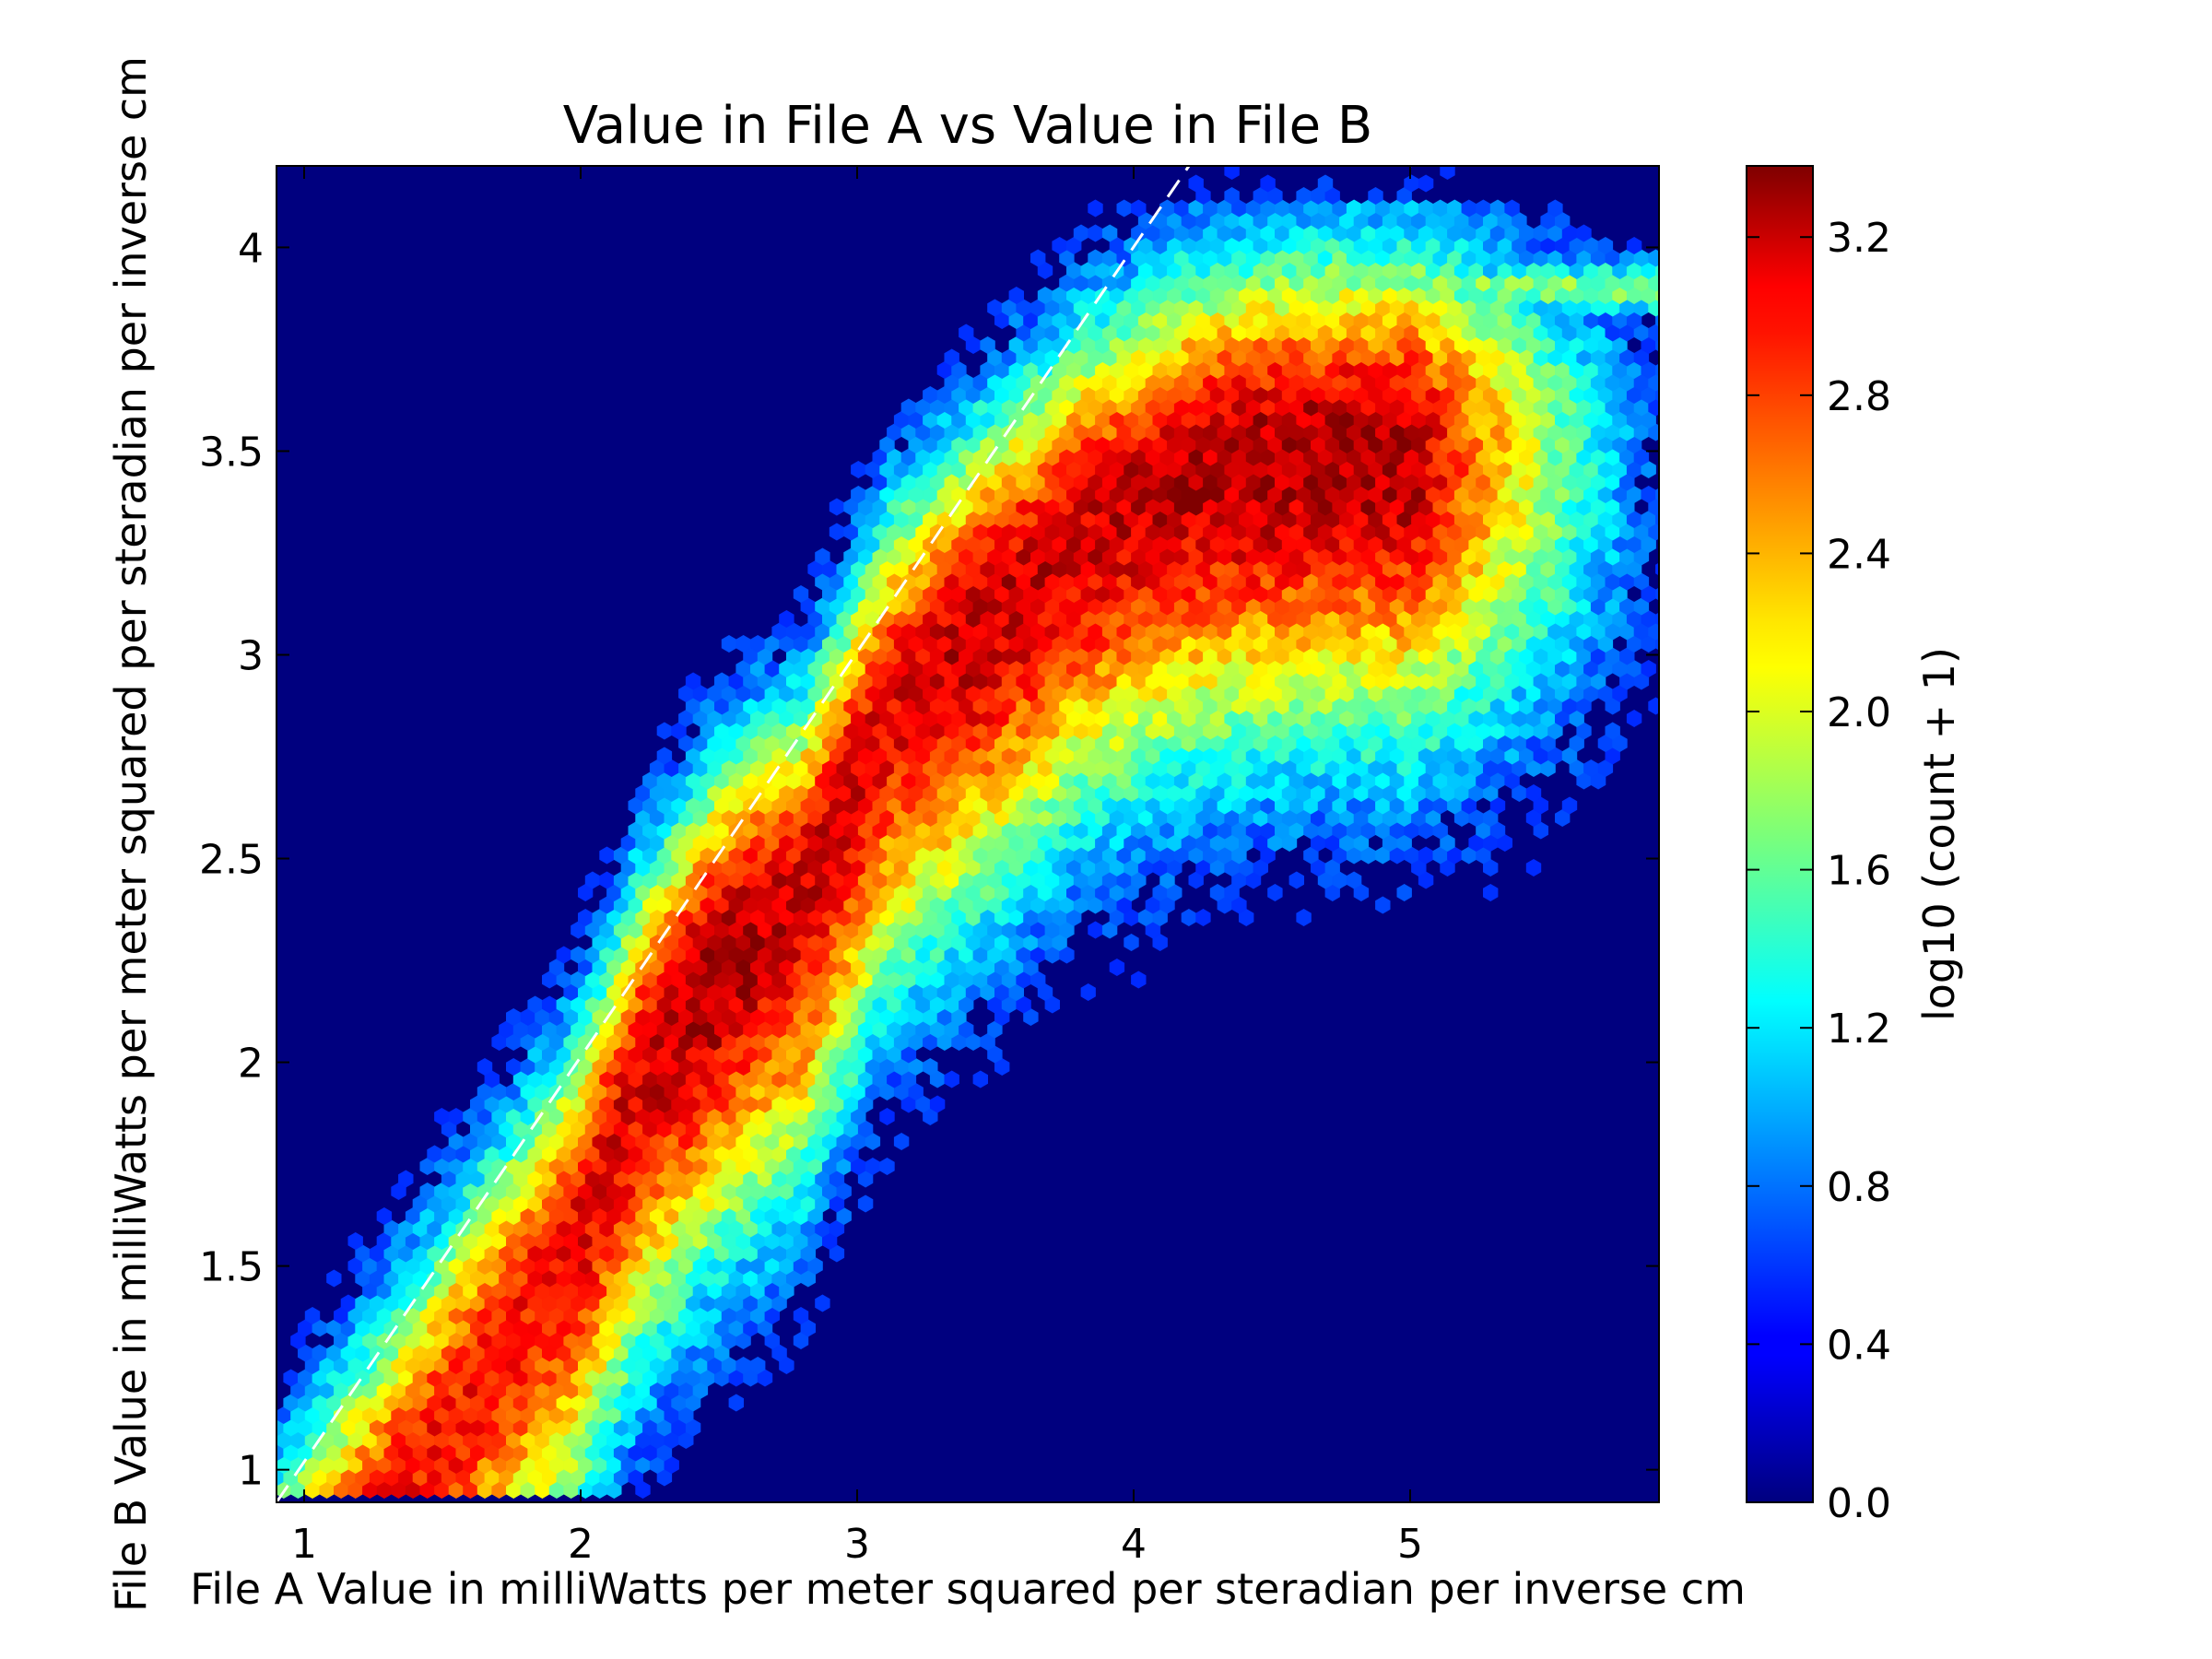 The image size is (2212, 1659). I want to click on colorbar-tick-label: 0.8, so click(1859, 1187).